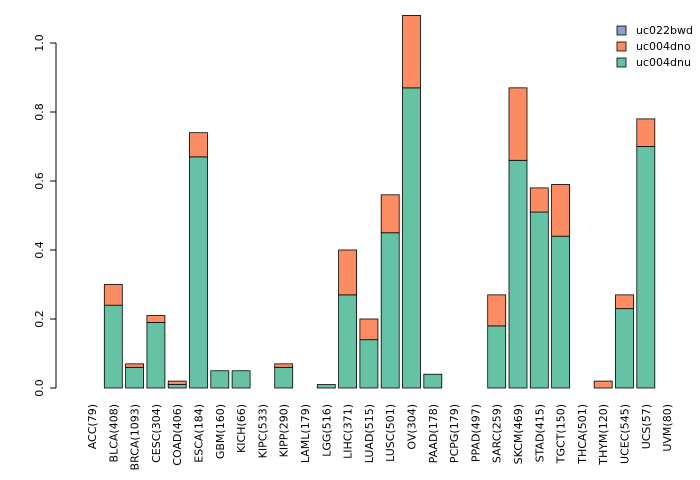  Describe the element at coordinates (45, 215) in the screenshot. I see `y-axis: 0.0 0.2 0.4 0.6 0.8 1.0` at that location.